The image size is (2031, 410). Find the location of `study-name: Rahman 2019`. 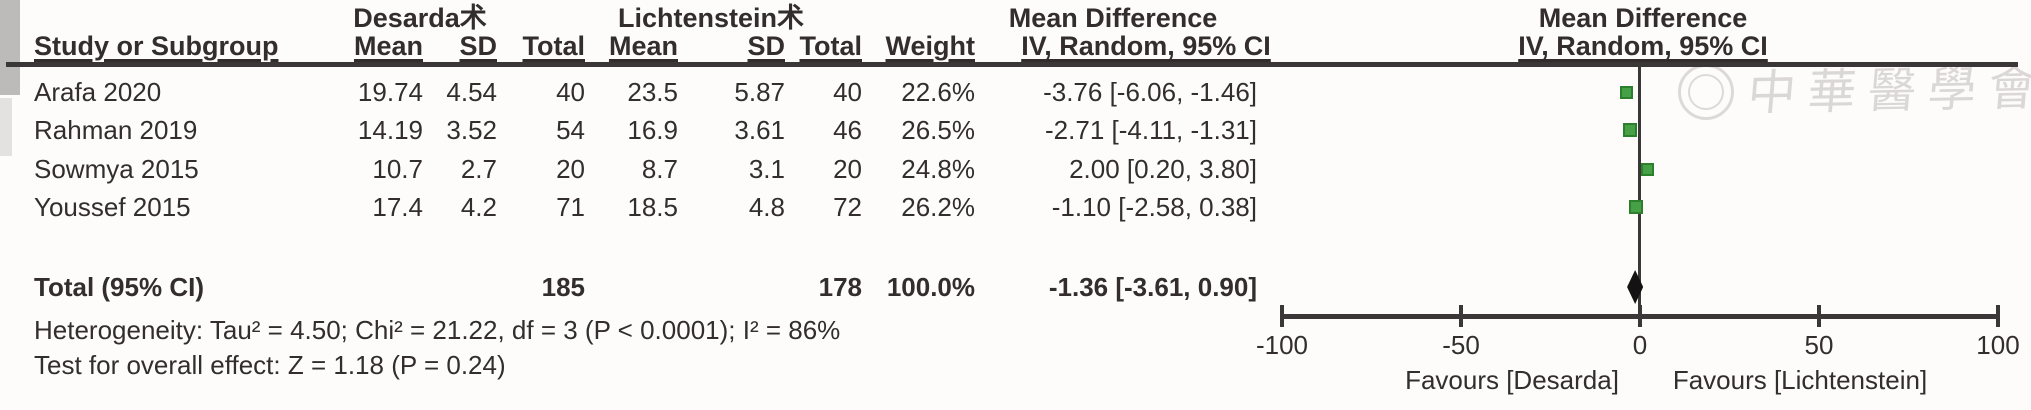

study-name: Rahman 2019 is located at coordinates (116, 130).